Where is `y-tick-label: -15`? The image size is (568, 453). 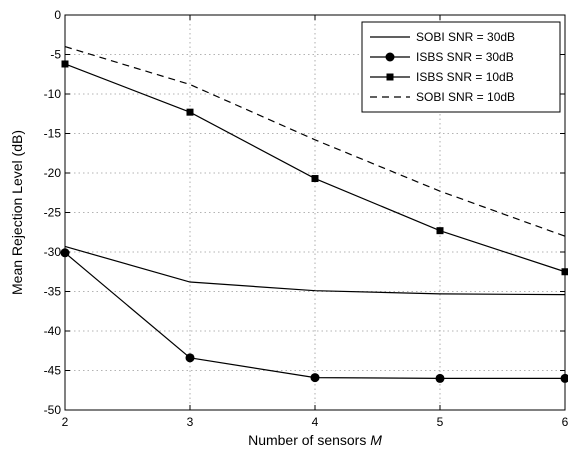
y-tick-label: -15 is located at coordinates (53, 134).